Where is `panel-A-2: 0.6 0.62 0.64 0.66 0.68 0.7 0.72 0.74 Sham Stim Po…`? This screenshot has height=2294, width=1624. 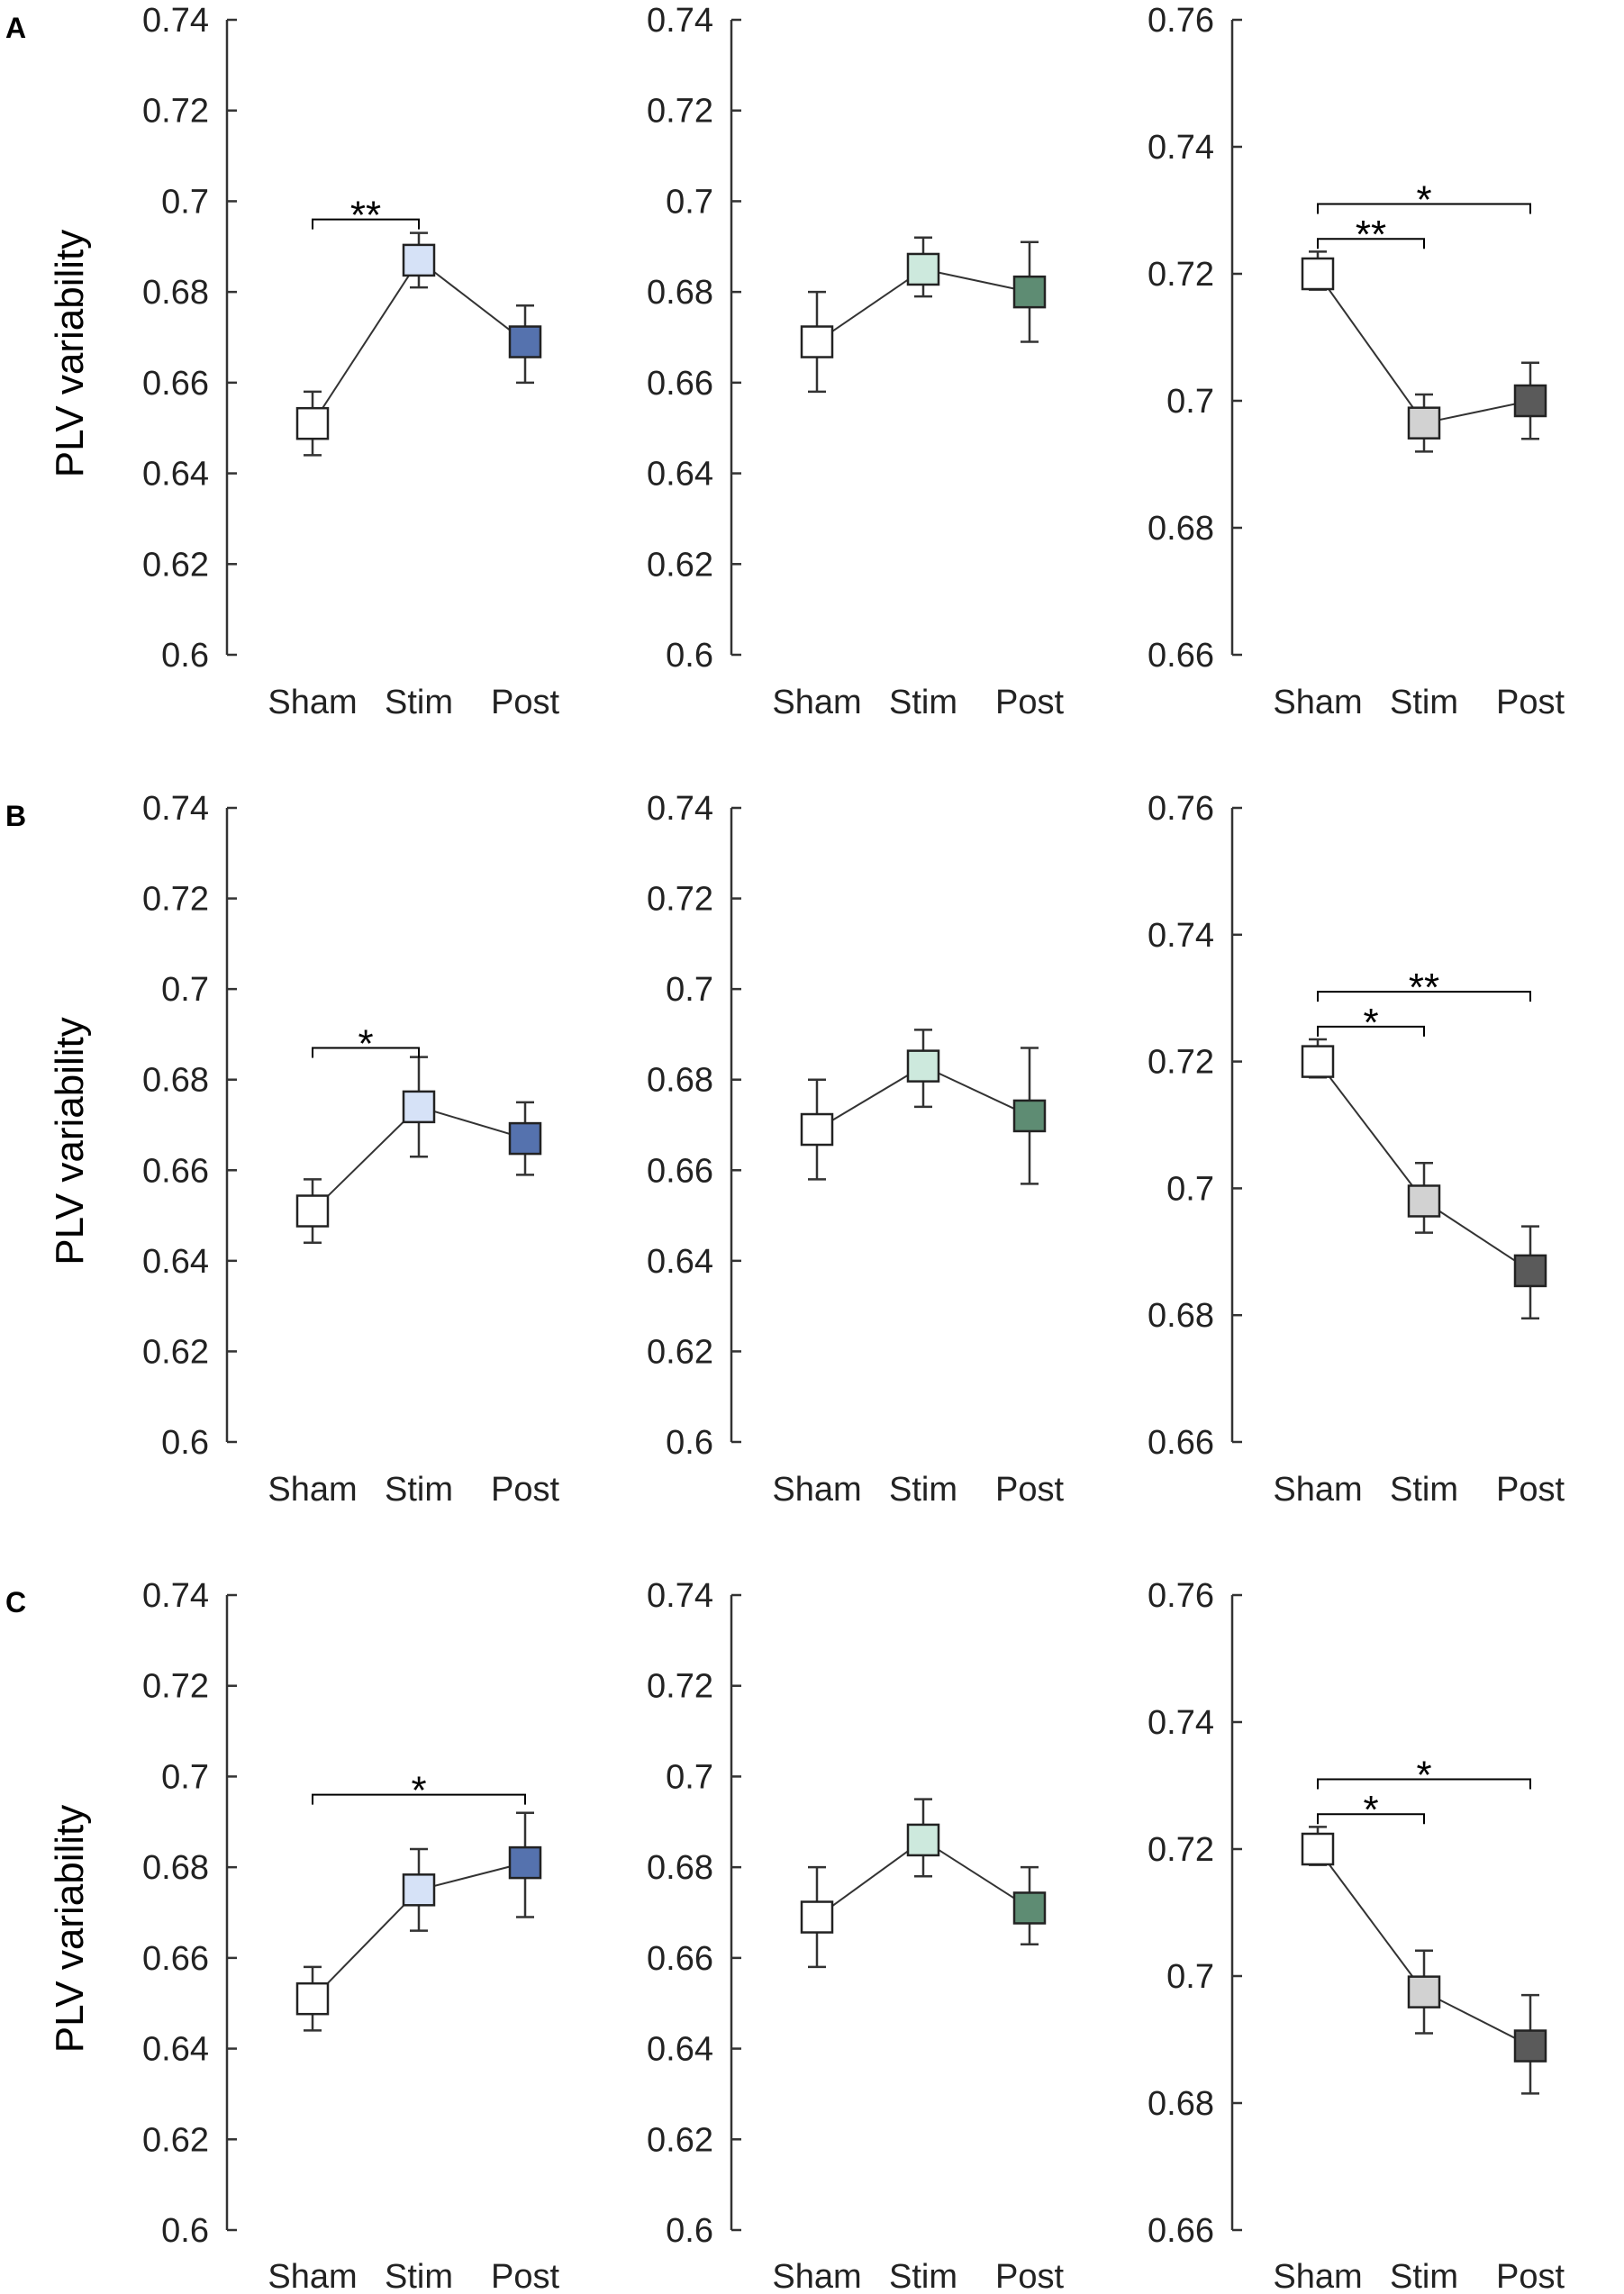
panel-A-2: 0.6 0.62 0.64 0.66 0.68 0.7 0.72 0.74 Sham Stim Po… is located at coordinates (855, 361).